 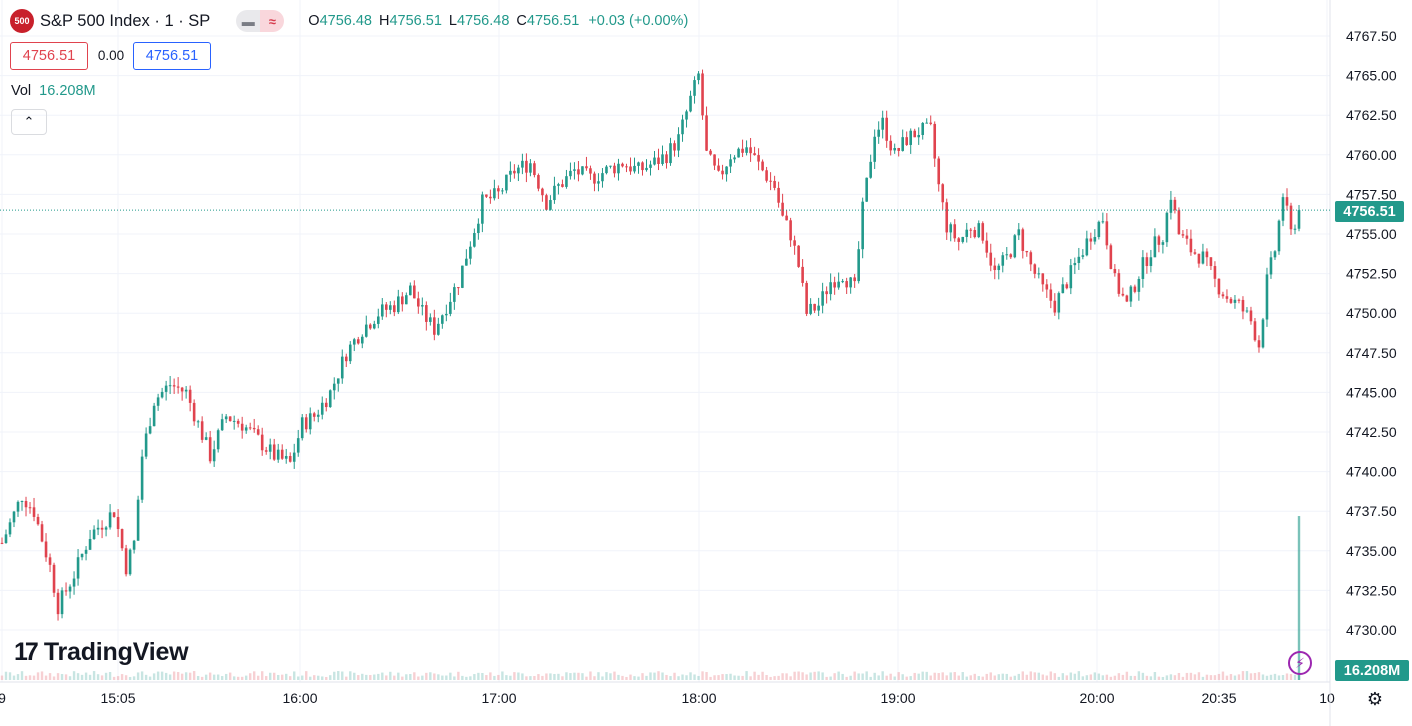 I want to click on y-tick-label: 4767.50, so click(x=1371, y=36).